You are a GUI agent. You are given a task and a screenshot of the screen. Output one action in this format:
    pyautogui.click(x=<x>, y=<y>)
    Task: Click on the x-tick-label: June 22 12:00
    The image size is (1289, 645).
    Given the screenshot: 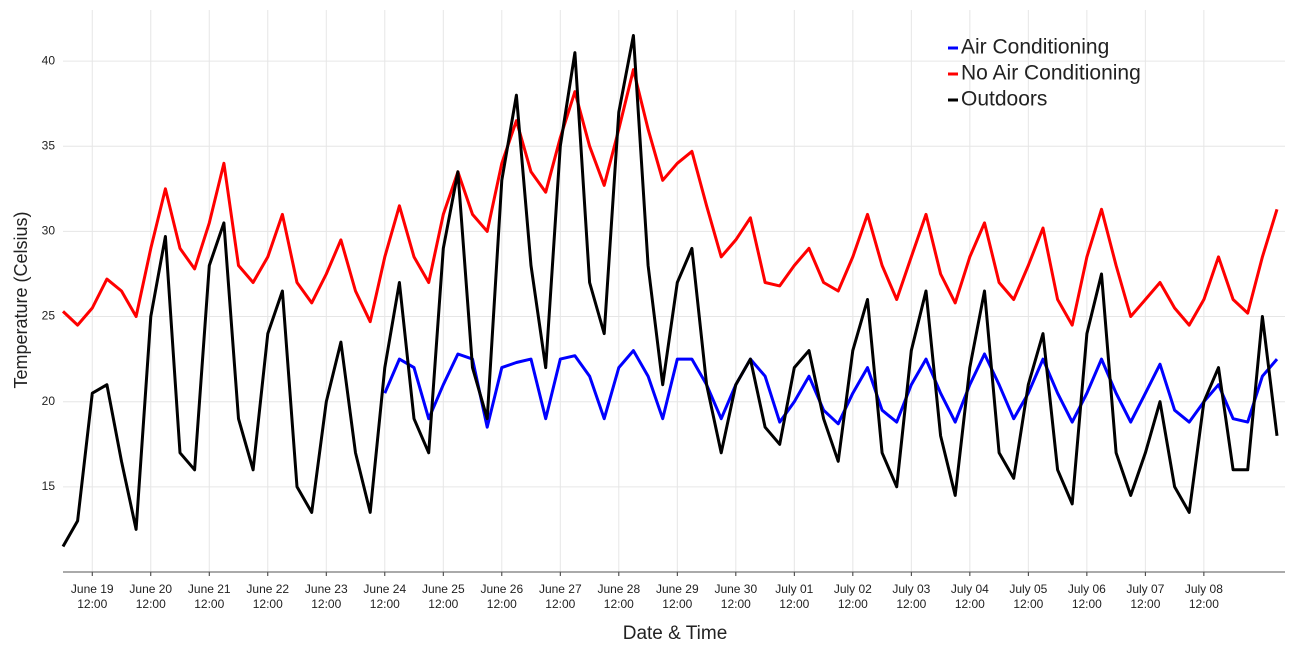 What is the action you would take?
    pyautogui.click(x=267, y=596)
    